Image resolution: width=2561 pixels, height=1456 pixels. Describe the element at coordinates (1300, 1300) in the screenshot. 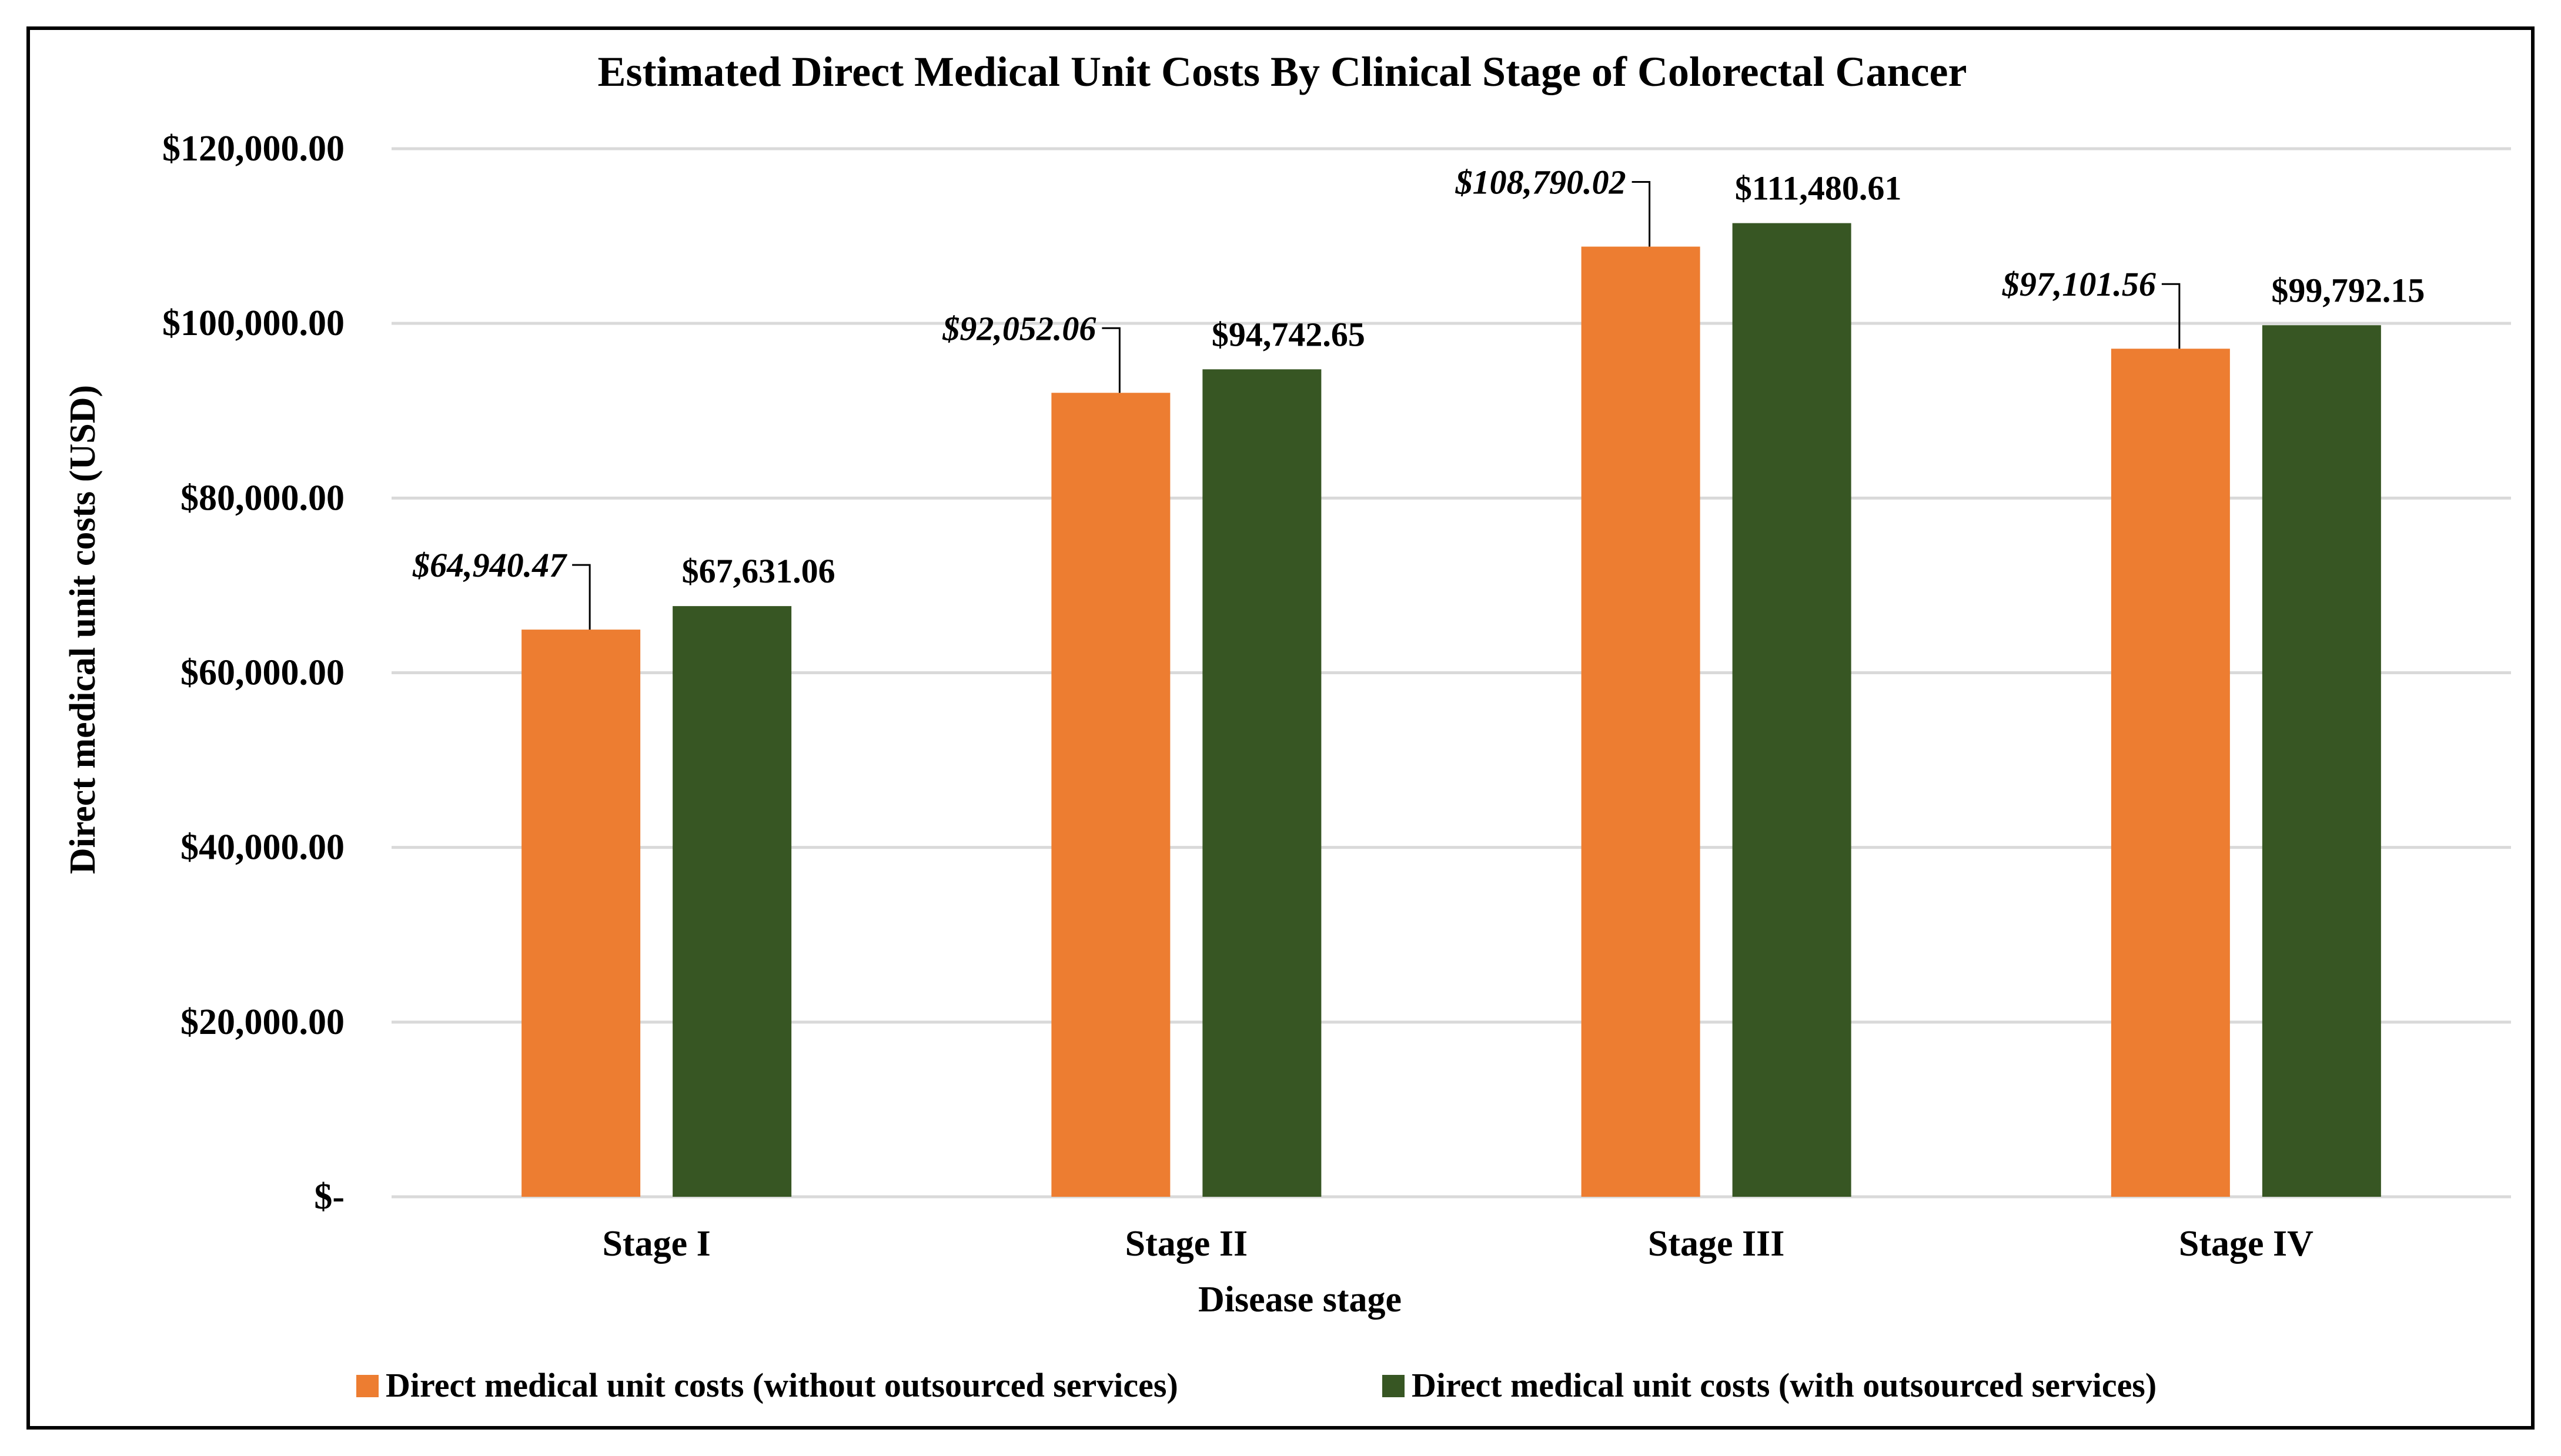

I see `x-axis-title: Disease stage` at that location.